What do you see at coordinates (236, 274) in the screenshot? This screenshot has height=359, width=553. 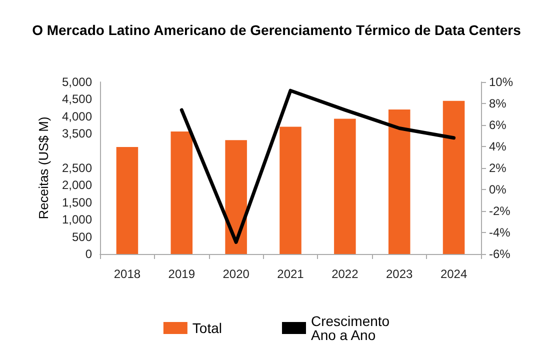 I see `x-tick-label: 2020` at bounding box center [236, 274].